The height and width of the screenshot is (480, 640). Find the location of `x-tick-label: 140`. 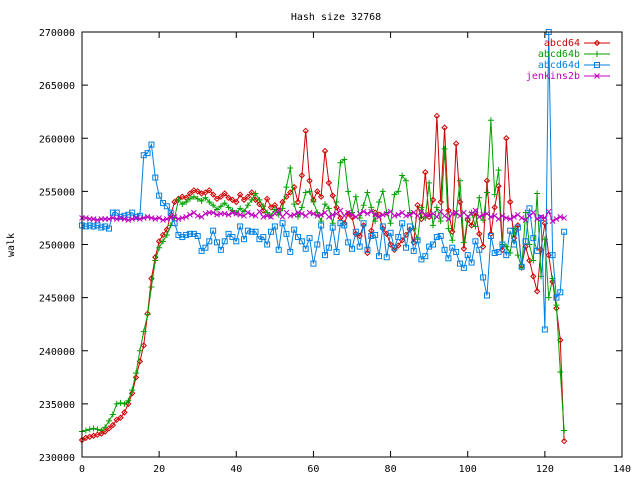

x-tick-label: 140 is located at coordinates (622, 469).